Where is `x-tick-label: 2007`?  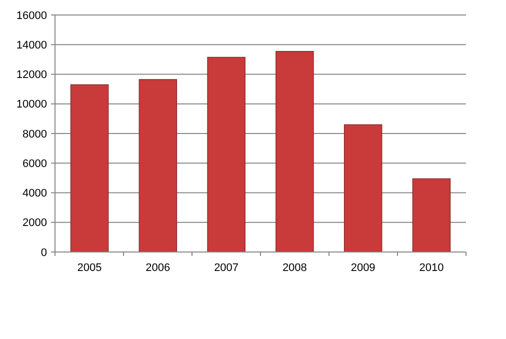 x-tick-label: 2007 is located at coordinates (226, 268).